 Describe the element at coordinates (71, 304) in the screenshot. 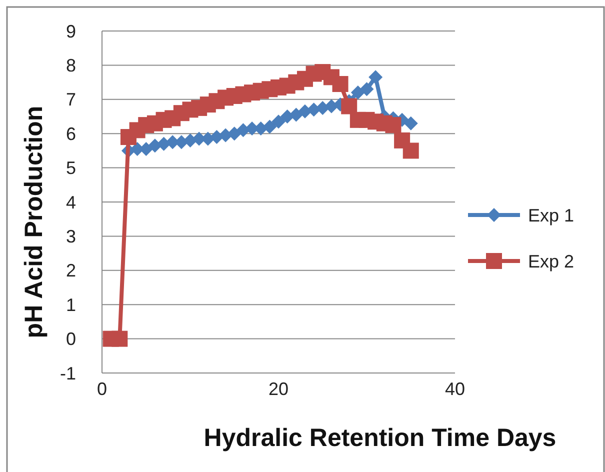

I see `y-tick-label: 1` at that location.